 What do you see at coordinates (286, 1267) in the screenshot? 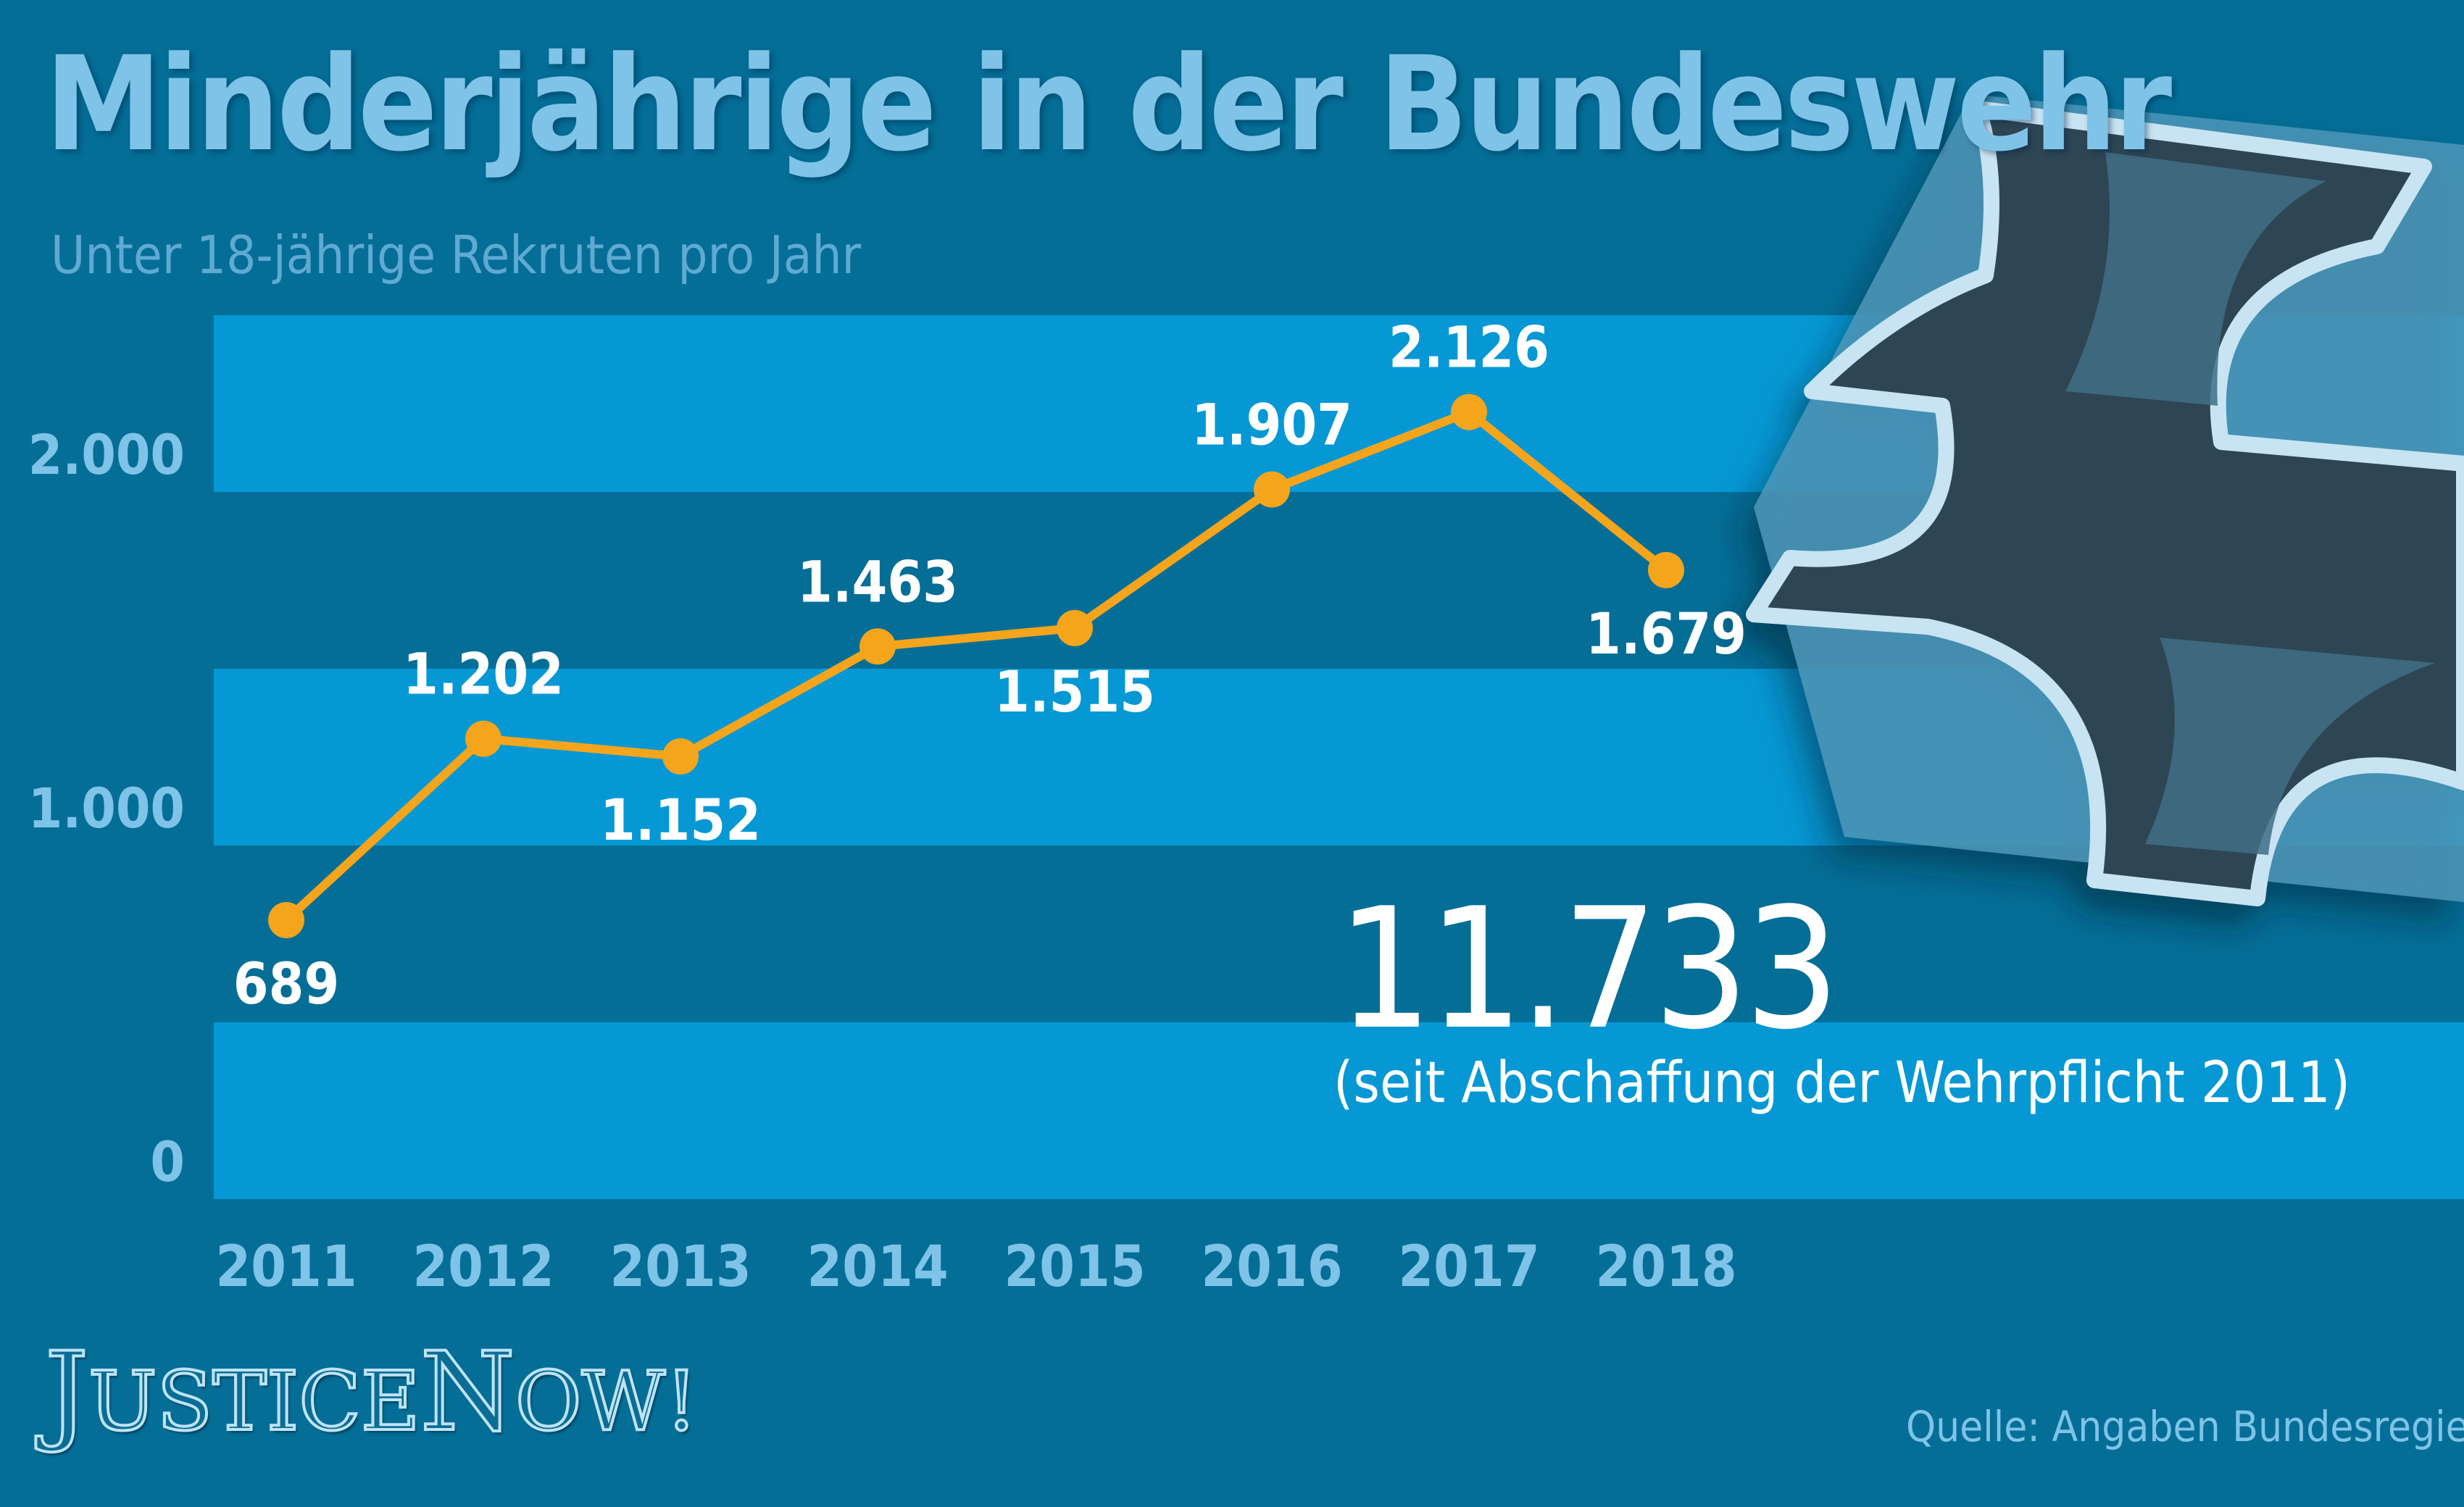
I see `x-tick-label: 2011` at bounding box center [286, 1267].